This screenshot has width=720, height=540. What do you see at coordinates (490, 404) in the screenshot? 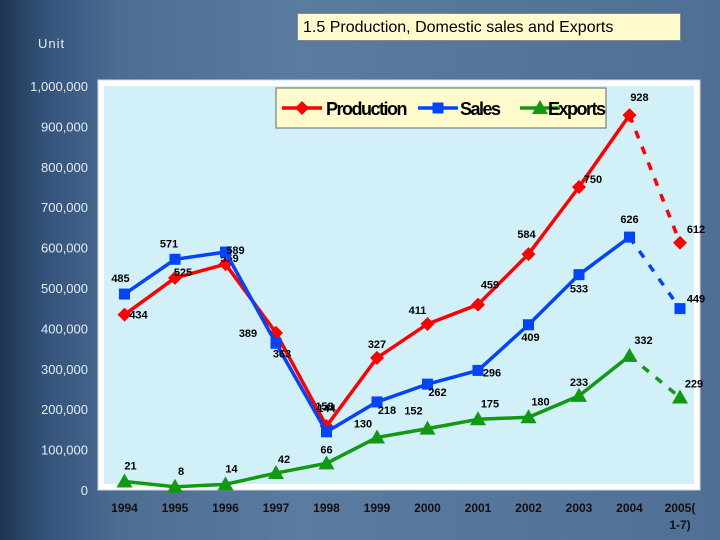
I see `exports-data-label: 175` at bounding box center [490, 404].